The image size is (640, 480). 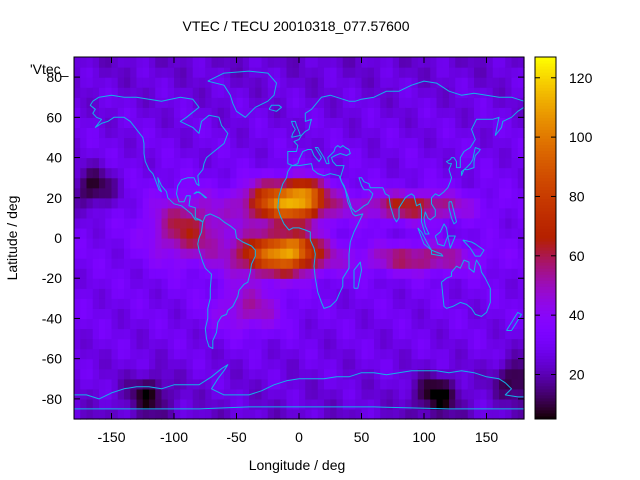 I want to click on y-tick-label: -20, so click(x=52, y=278).